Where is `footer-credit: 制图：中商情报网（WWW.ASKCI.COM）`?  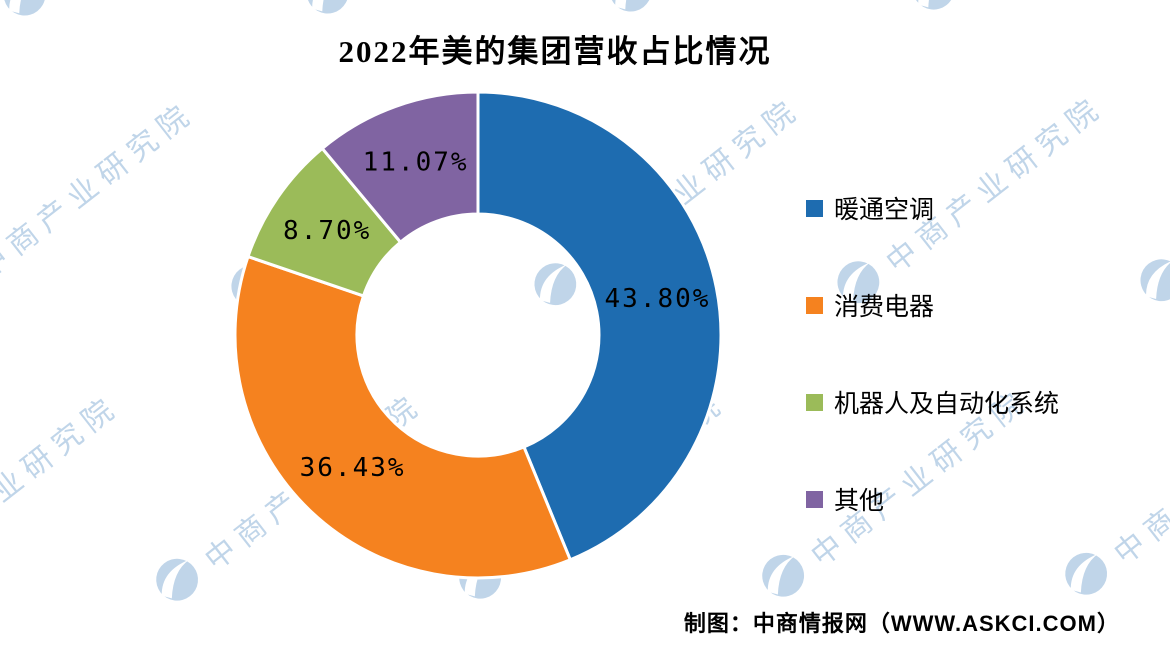
footer-credit: 制图：中商情报网（WWW.ASKCI.COM） is located at coordinates (901, 623).